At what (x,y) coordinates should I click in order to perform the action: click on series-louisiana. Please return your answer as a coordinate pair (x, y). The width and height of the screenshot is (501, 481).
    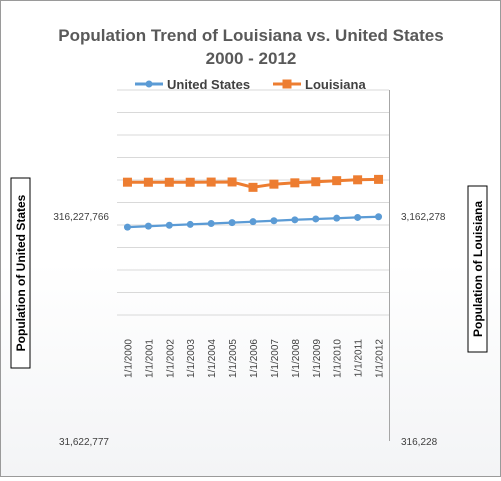
    Looking at the image, I should click on (253, 183).